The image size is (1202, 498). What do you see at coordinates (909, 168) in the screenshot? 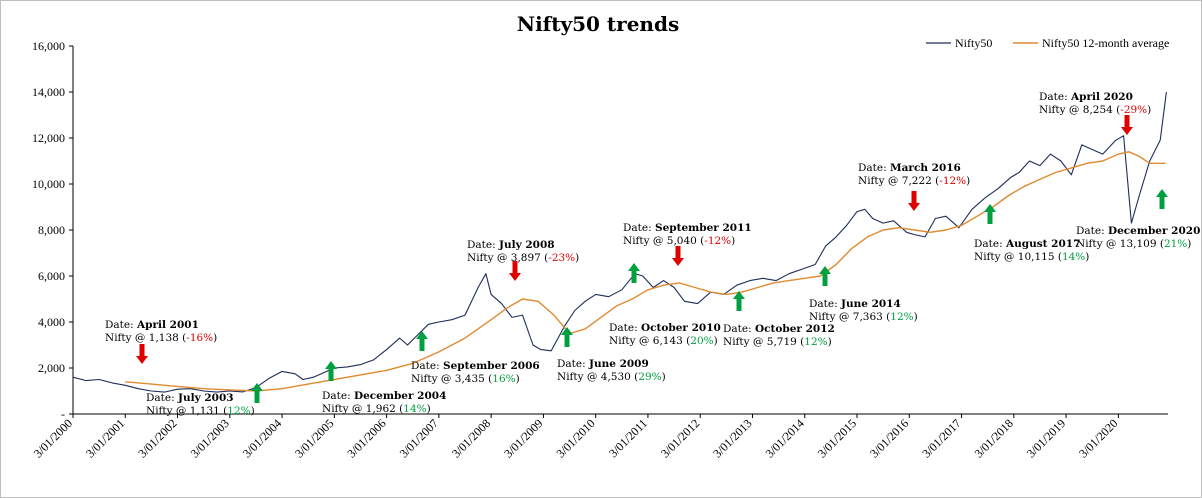
I see `annotation-date: Date: March 2016` at bounding box center [909, 168].